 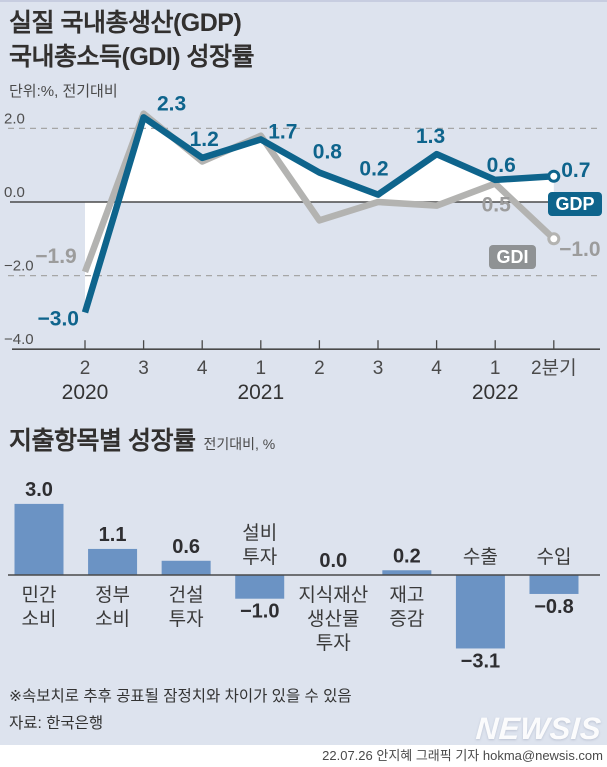 I want to click on svg-text: 2분기, so click(x=554, y=368).